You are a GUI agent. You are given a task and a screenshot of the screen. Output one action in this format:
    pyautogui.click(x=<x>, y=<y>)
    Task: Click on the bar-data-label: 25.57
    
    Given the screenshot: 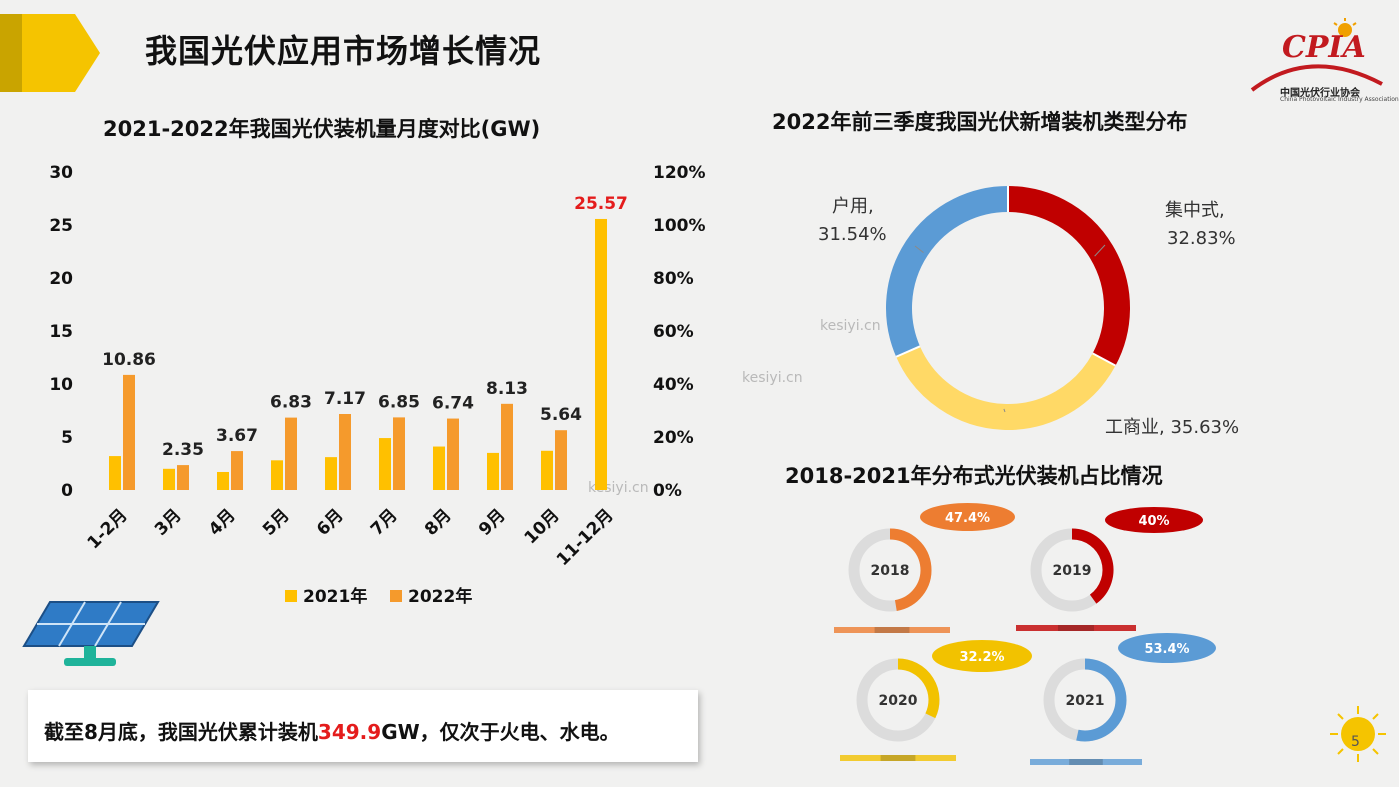 What is the action you would take?
    pyautogui.click(x=601, y=204)
    